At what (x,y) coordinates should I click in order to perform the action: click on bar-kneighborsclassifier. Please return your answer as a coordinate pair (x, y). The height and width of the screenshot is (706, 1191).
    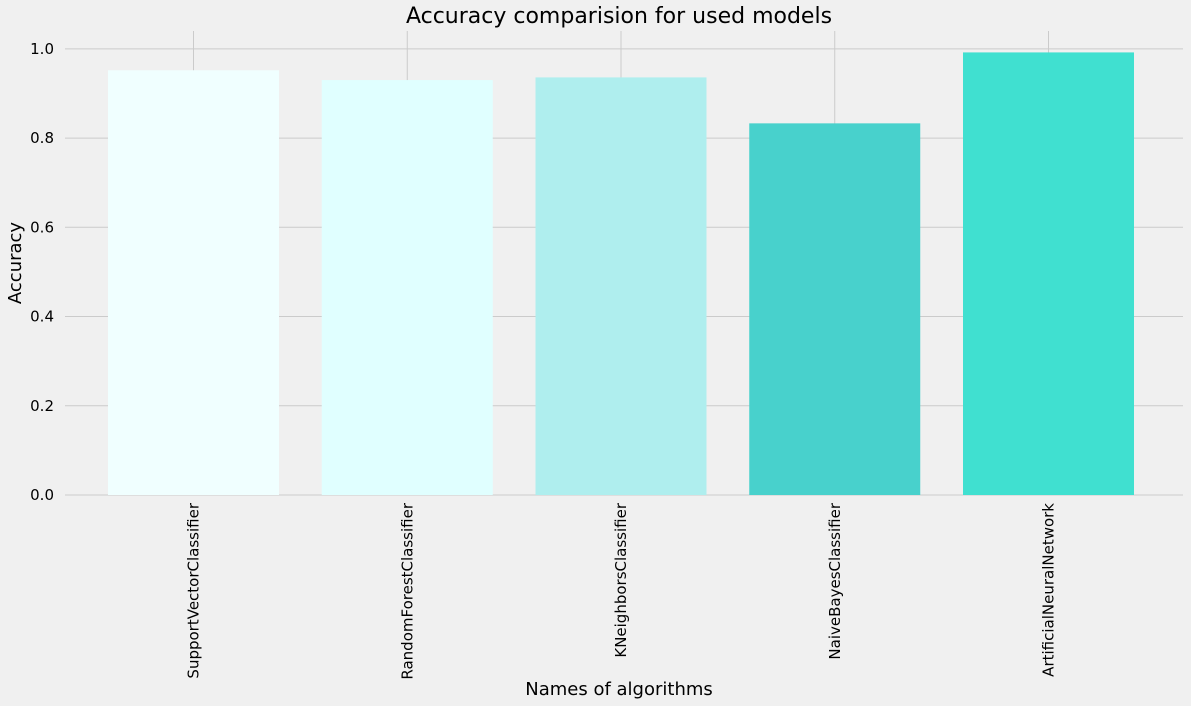
    Looking at the image, I should click on (621, 286).